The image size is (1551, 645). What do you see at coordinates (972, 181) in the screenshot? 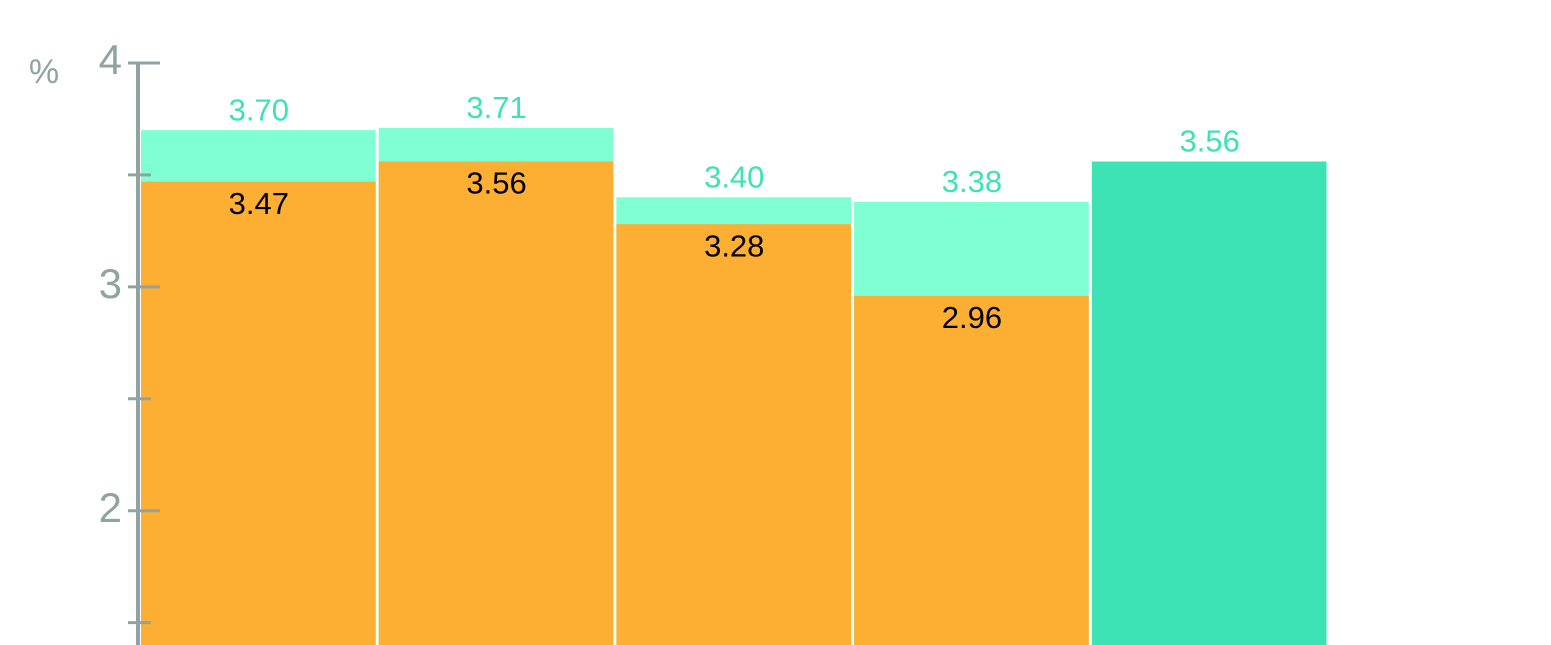
I see `value-label: 3.38` at bounding box center [972, 181].